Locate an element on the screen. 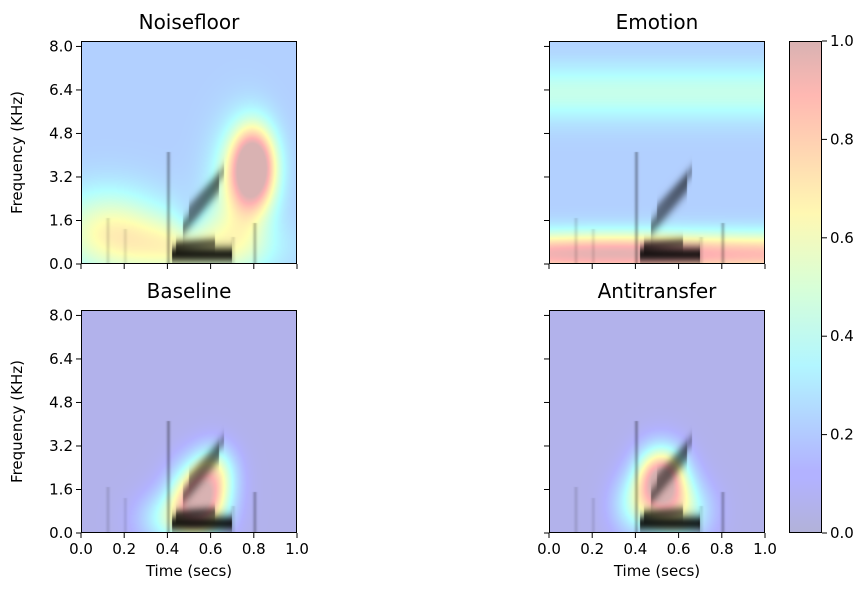 Image resolution: width=859 pixels, height=590 pixels. panel-title: Baseline is located at coordinates (189, 291).